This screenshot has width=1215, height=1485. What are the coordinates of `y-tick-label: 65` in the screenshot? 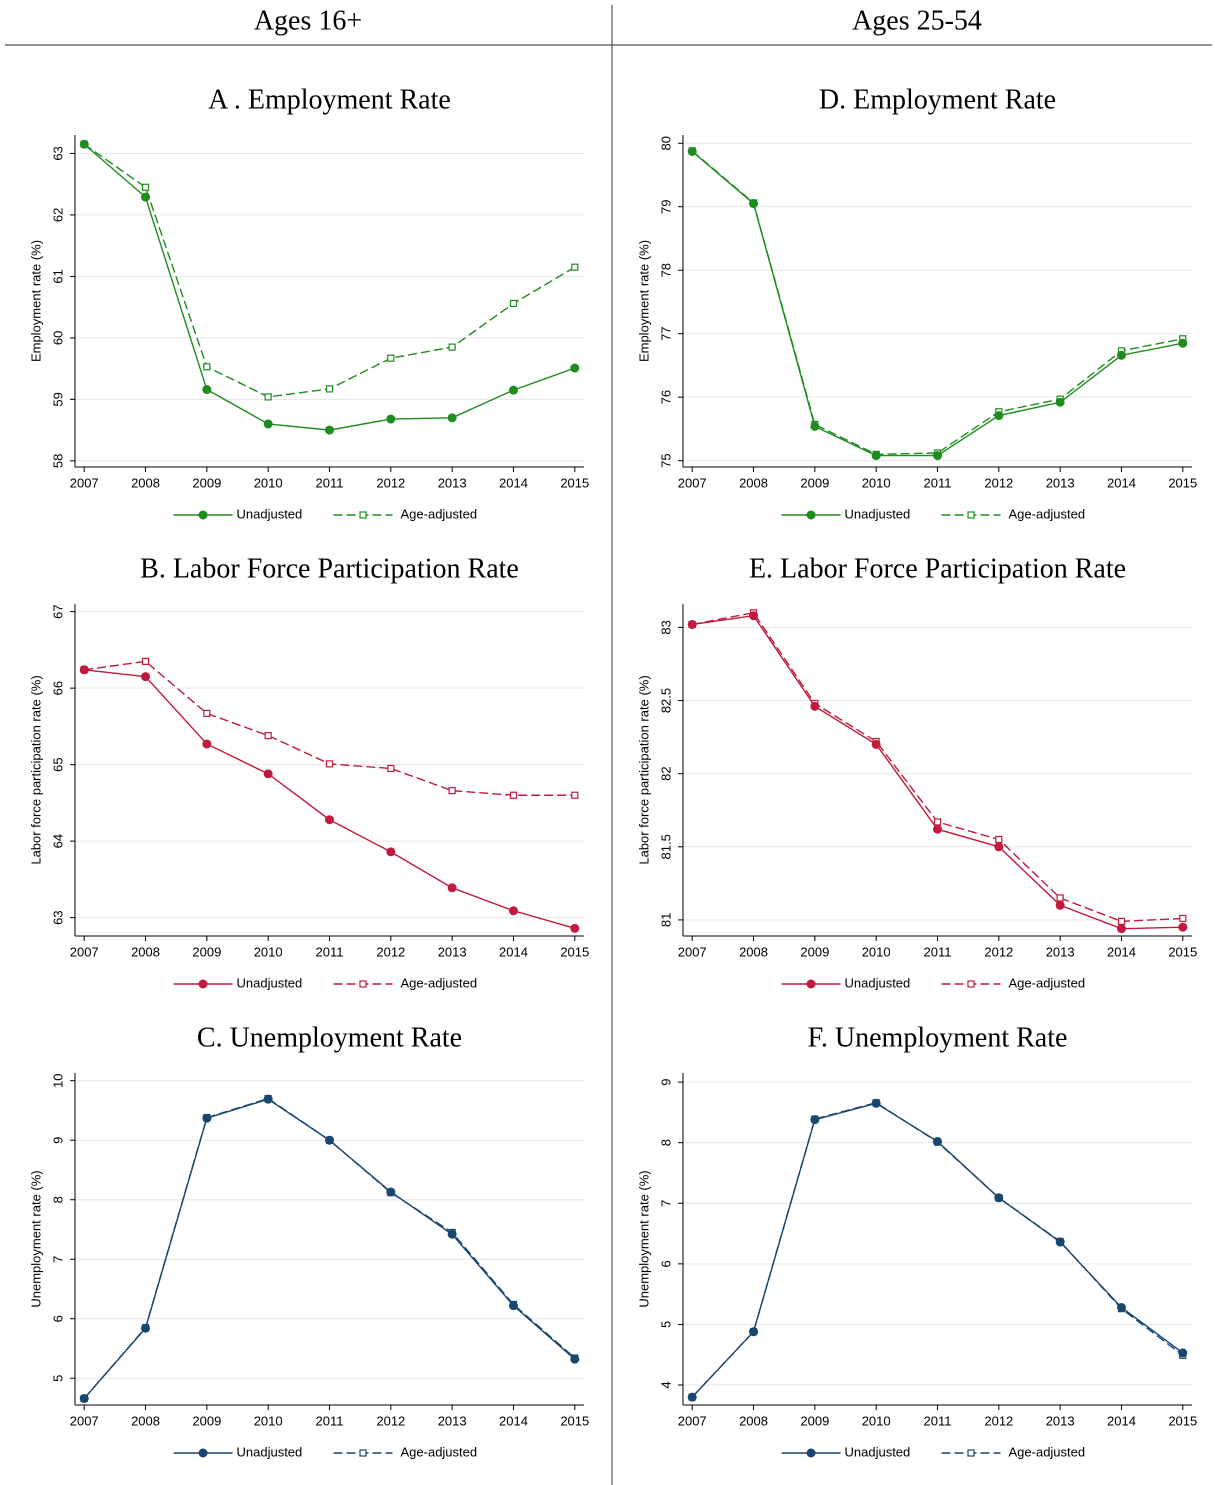 It's located at (57, 764).